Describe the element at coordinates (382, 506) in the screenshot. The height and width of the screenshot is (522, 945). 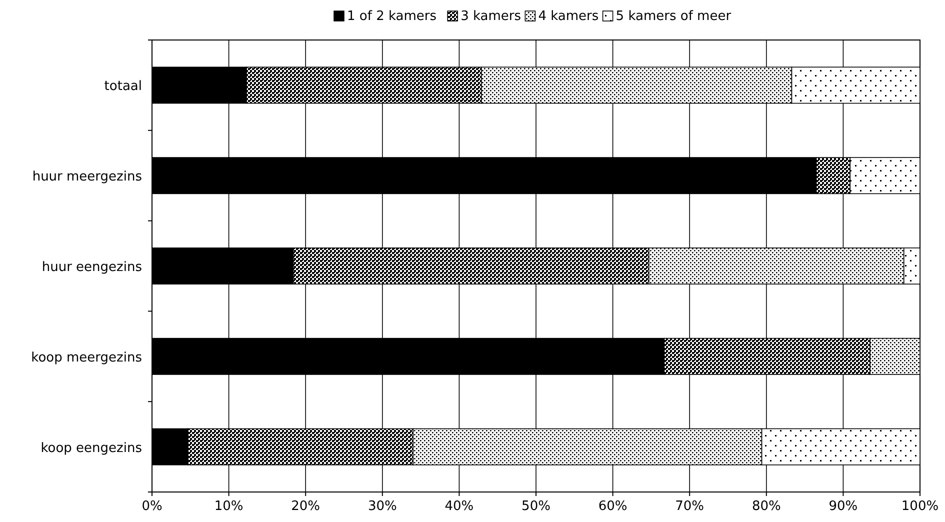
I see `x-tick-label: 30%` at that location.